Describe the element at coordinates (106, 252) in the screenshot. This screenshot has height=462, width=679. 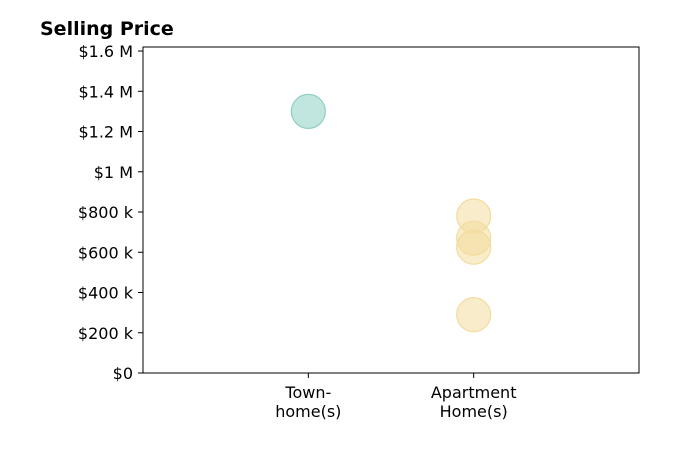
I see `y-tick-label: $600 k` at that location.